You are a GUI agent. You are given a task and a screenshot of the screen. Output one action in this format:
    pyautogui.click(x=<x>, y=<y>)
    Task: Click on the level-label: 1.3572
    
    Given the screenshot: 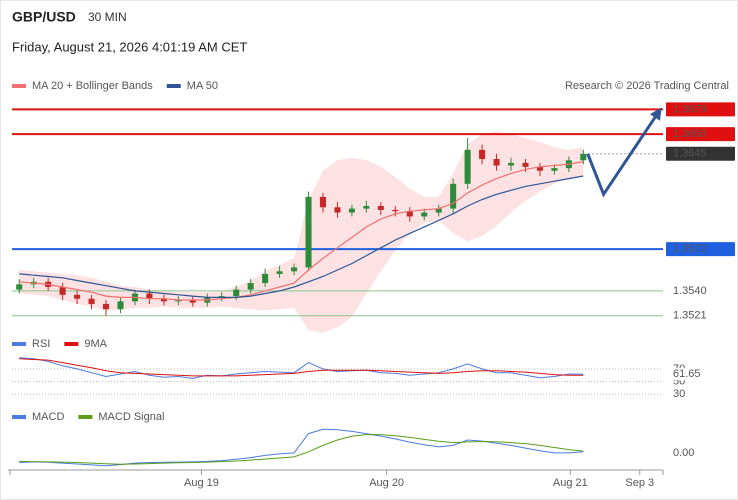 What is the action you would take?
    pyautogui.click(x=690, y=249)
    